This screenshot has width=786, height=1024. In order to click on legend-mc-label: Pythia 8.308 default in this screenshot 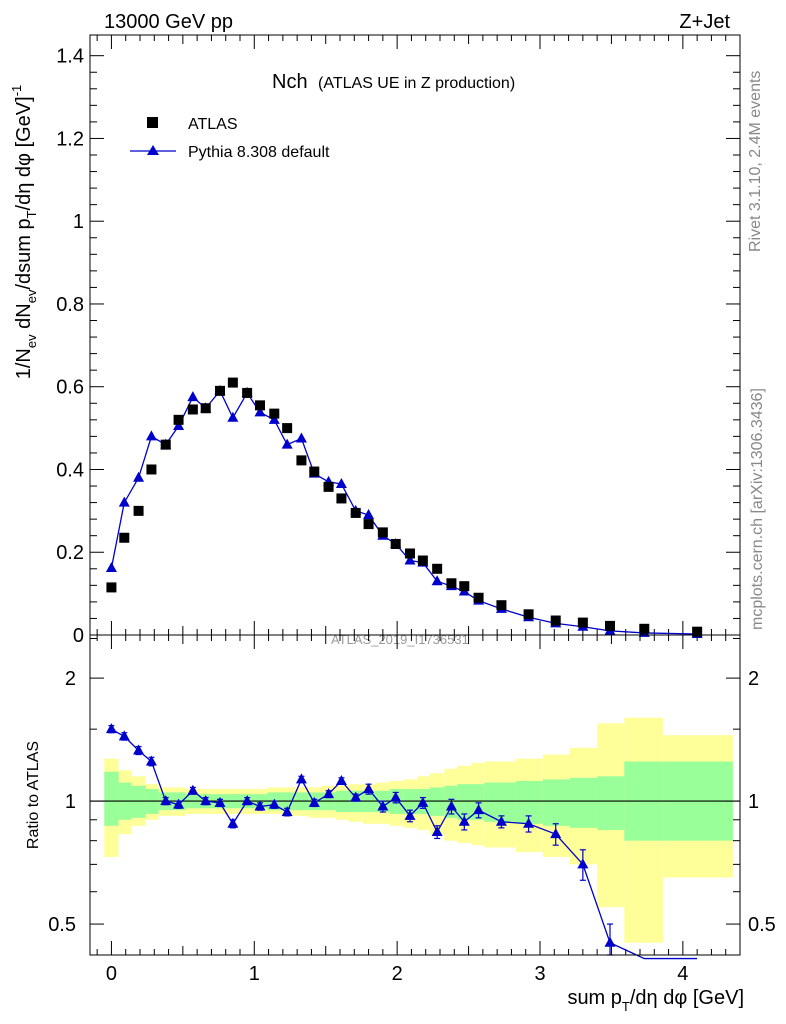, I will do `click(259, 152)`.